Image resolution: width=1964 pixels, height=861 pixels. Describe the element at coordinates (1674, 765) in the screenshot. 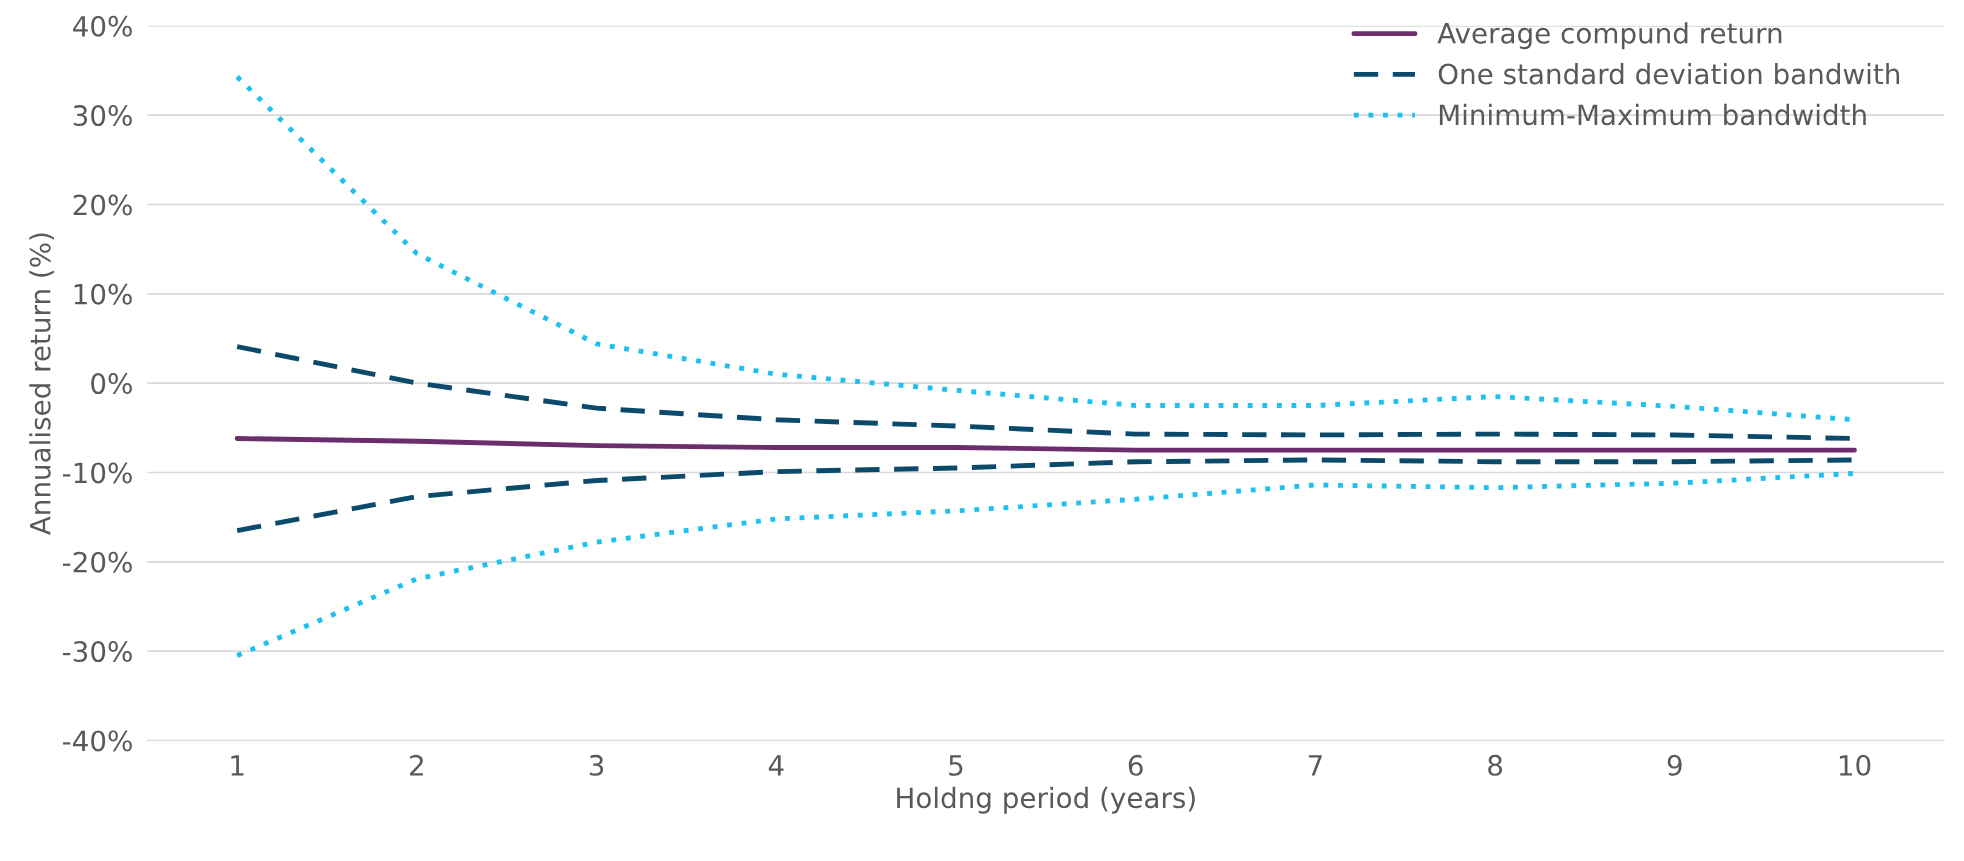

I see `x-tick-label: 9` at that location.